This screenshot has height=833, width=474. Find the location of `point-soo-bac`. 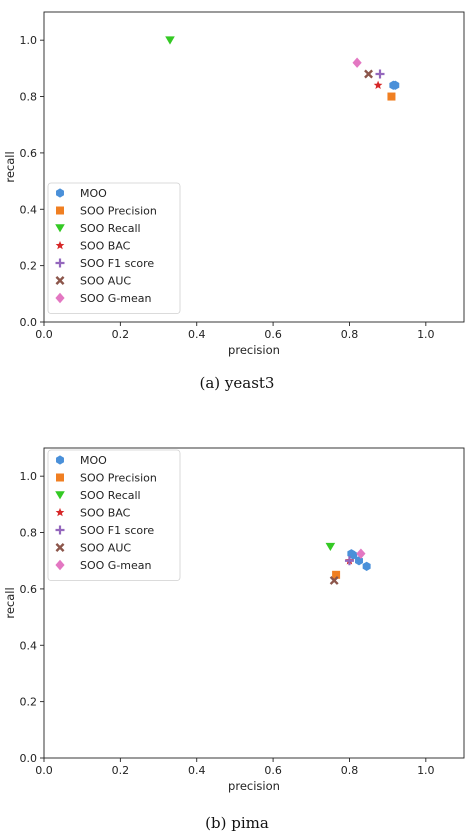

point-soo-bac is located at coordinates (378, 84).